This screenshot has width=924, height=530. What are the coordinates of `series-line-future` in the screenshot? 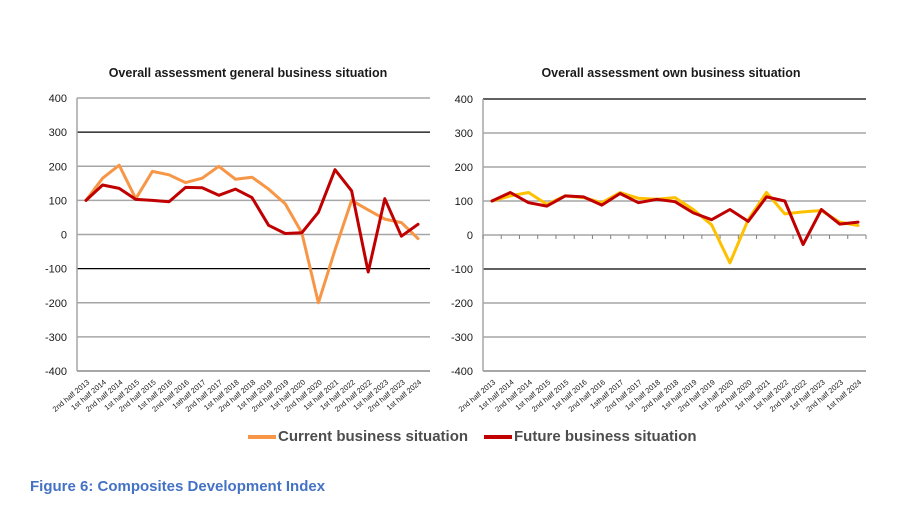 It's located at (252, 221).